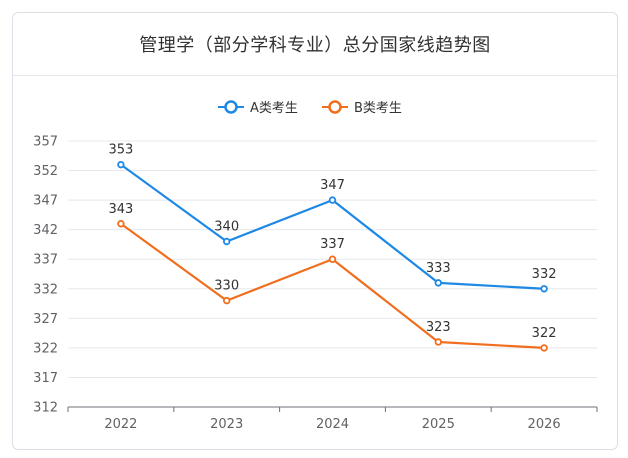 The image size is (628, 458). I want to click on data-label: 353, so click(120, 150).